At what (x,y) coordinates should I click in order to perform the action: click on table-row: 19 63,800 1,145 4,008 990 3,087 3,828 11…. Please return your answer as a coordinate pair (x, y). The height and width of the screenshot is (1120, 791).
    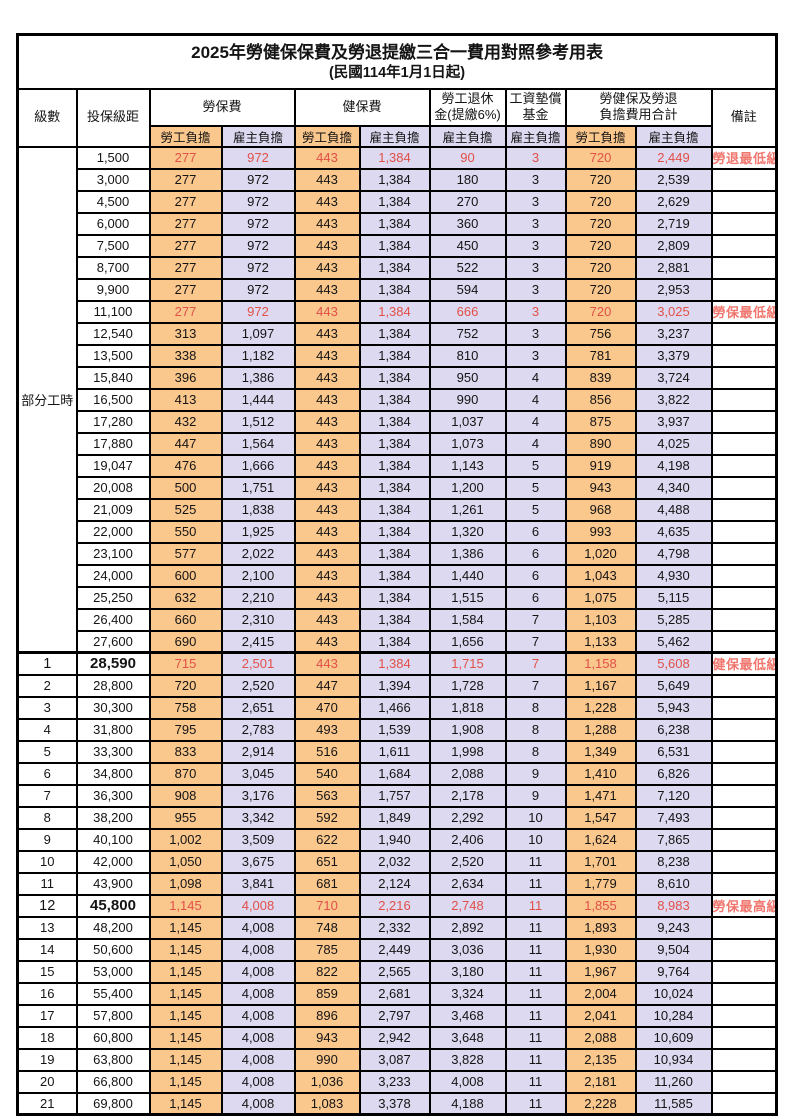
    Looking at the image, I should click on (397, 1059).